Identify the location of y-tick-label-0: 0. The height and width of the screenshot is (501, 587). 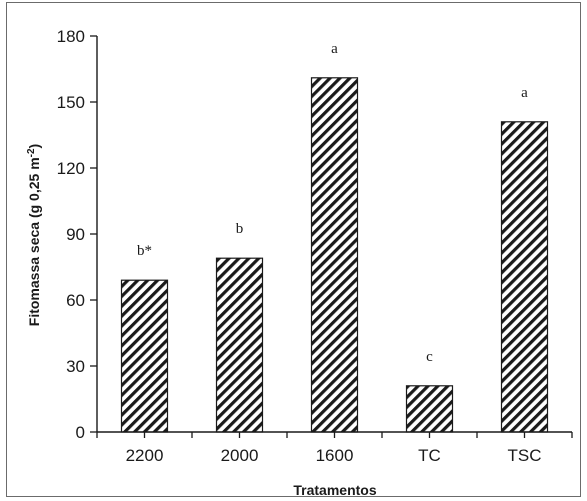
(80, 432).